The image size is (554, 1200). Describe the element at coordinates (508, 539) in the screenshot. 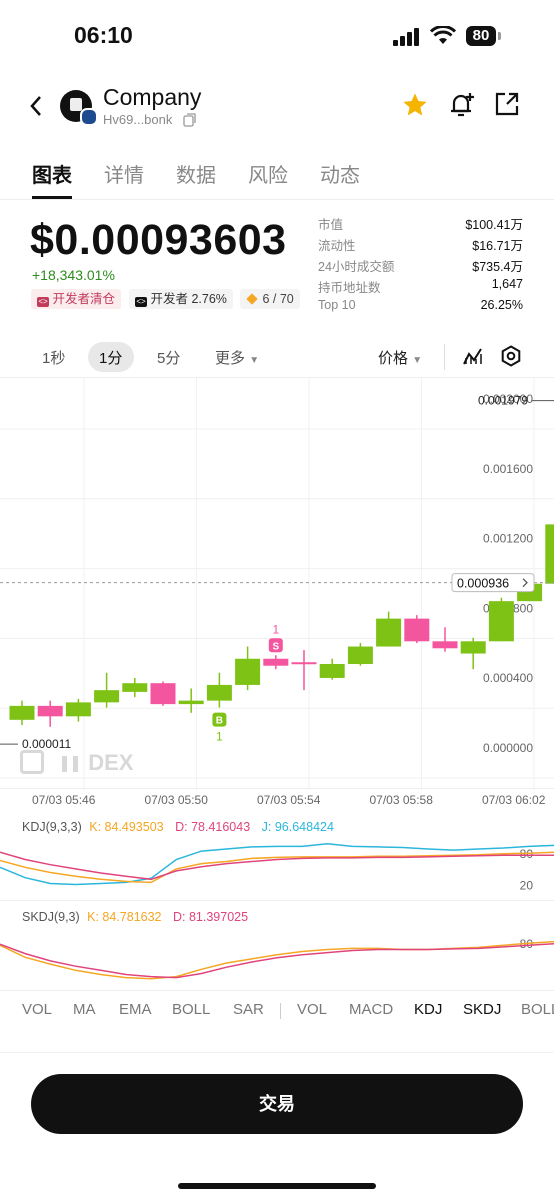

I see `price-axis-label: 0.001200` at that location.